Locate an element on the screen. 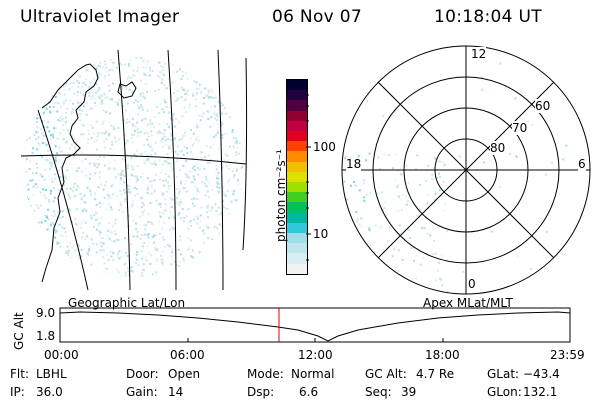 Image resolution: width=600 pixels, height=400 pixels. time-tick-1200: 12:00 is located at coordinates (315, 355).